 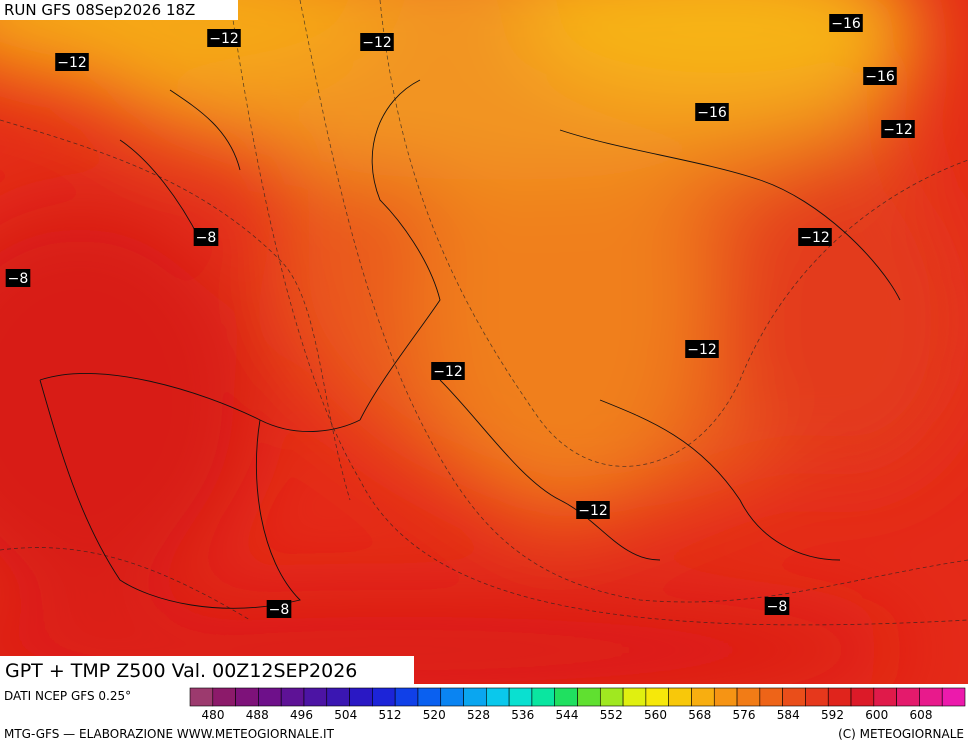 I want to click on title-box, so click(x=207, y=670).